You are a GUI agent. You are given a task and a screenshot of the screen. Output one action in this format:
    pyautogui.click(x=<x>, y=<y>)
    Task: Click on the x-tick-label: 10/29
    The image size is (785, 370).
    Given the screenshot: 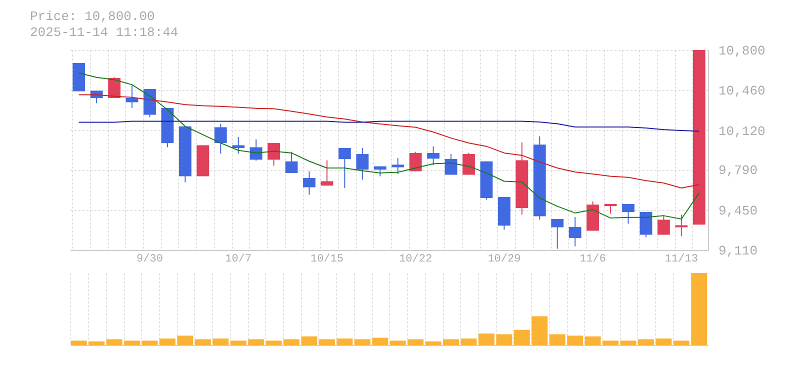 What is the action you would take?
    pyautogui.click(x=504, y=260)
    